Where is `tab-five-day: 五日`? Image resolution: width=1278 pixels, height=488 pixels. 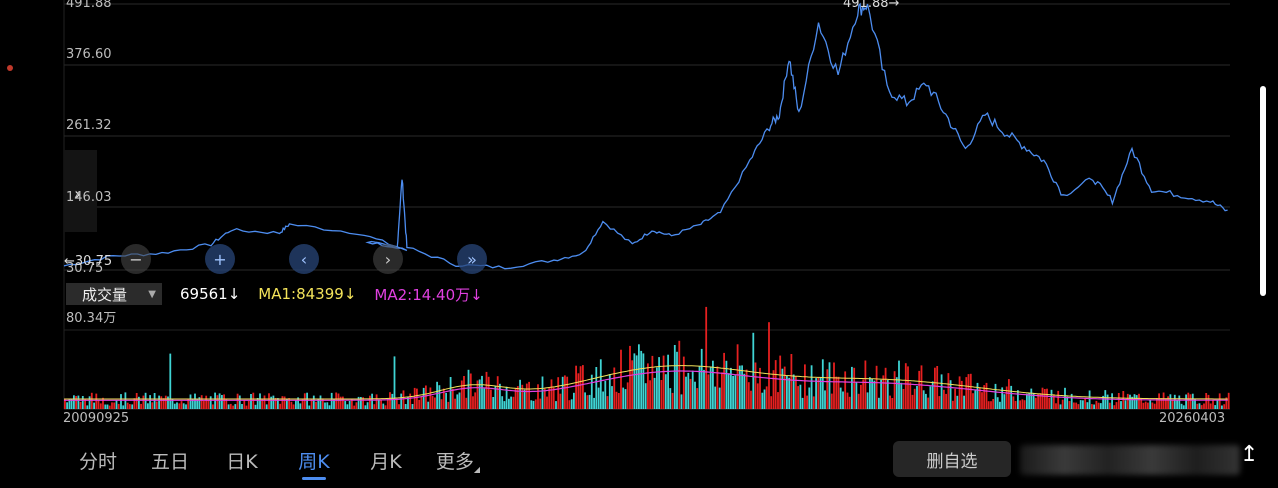
tab-five-day: 五日 is located at coordinates (169, 462).